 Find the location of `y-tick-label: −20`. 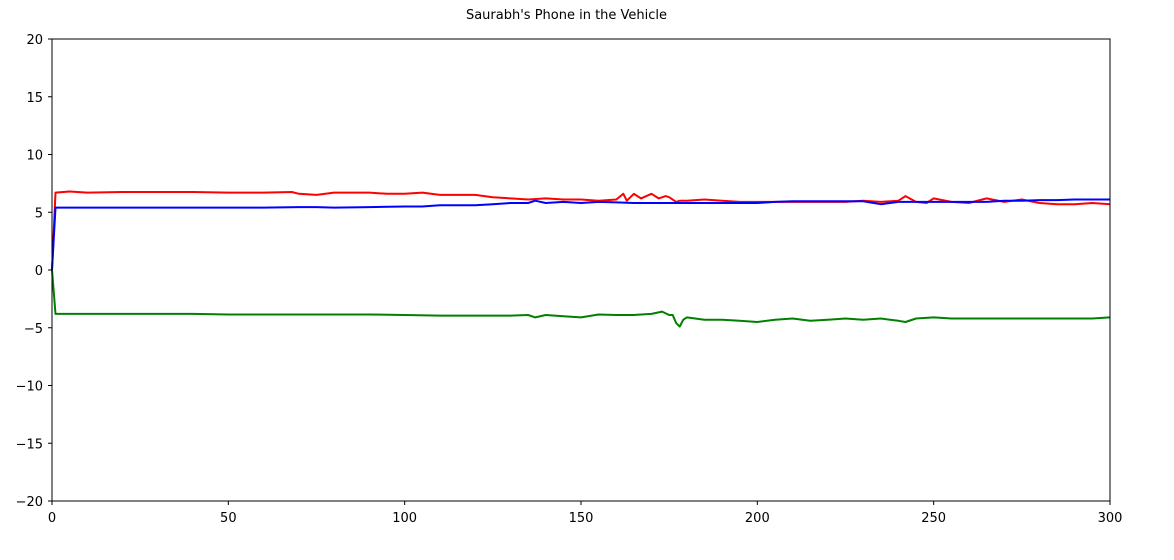

y-tick-label: −20 is located at coordinates (29, 502).